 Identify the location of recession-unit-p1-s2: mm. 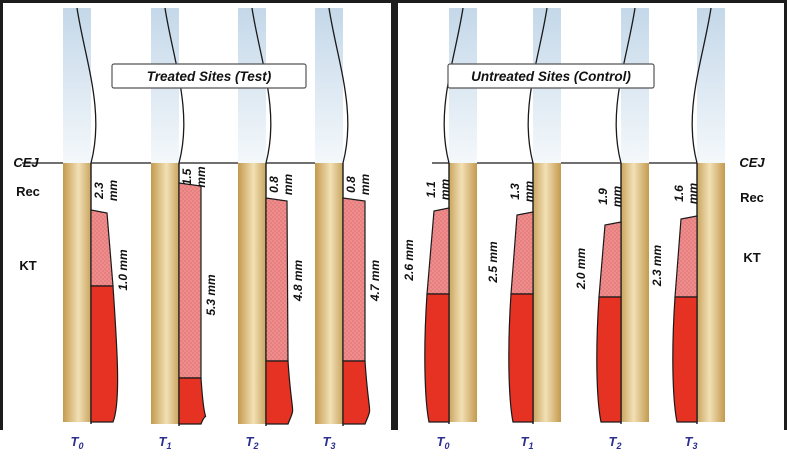
(617, 197).